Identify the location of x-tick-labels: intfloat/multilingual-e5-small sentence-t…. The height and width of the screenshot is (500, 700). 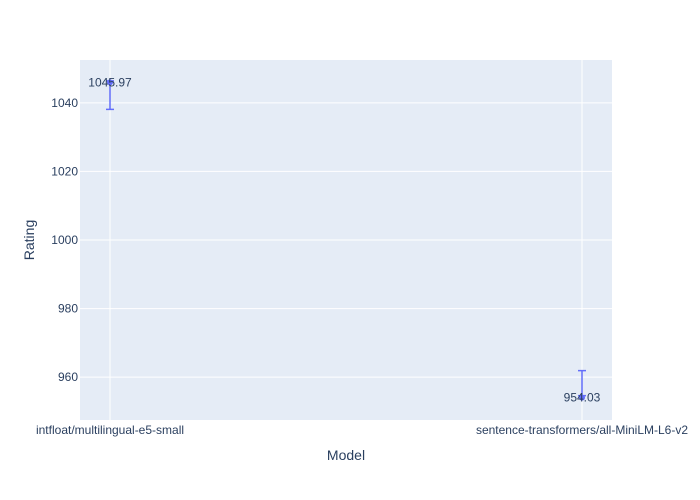
(362, 430).